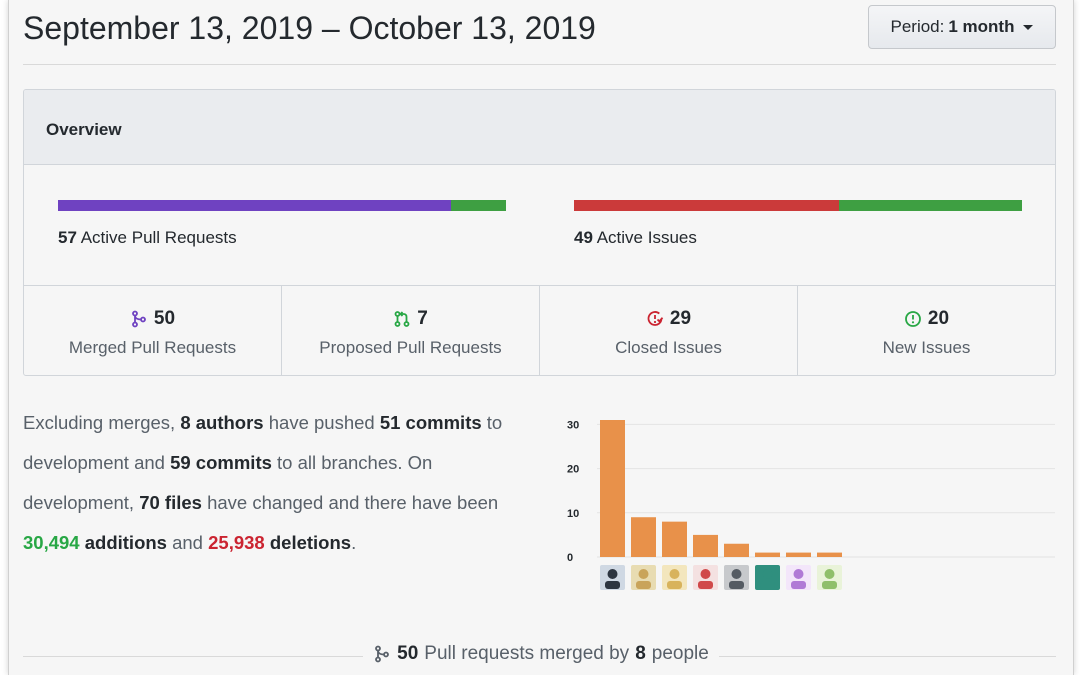 Image resolution: width=1080 pixels, height=675 pixels. What do you see at coordinates (981, 26) in the screenshot?
I see `period-value: 1 month` at bounding box center [981, 26].